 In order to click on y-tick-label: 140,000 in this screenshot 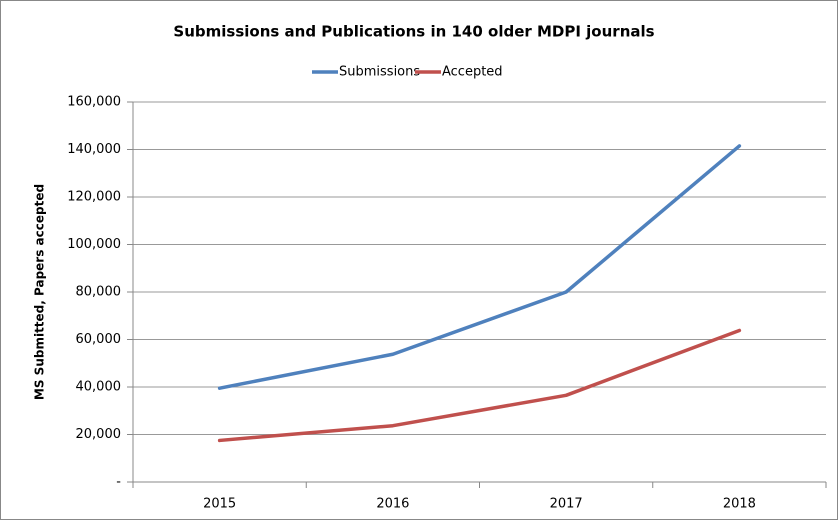, I will do `click(94, 149)`.